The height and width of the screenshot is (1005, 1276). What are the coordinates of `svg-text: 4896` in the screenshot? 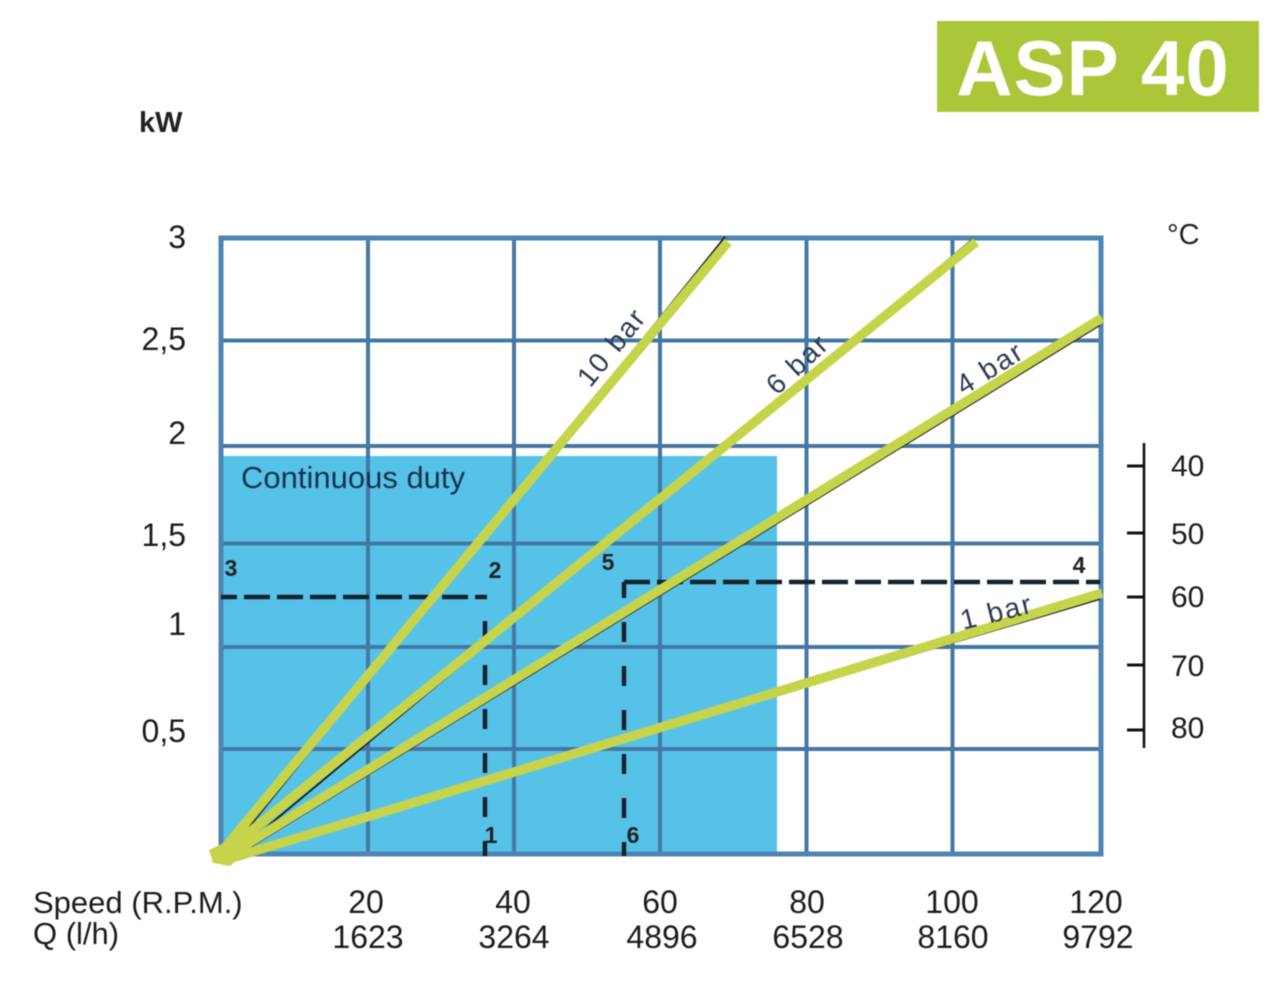 It's located at (661, 937).